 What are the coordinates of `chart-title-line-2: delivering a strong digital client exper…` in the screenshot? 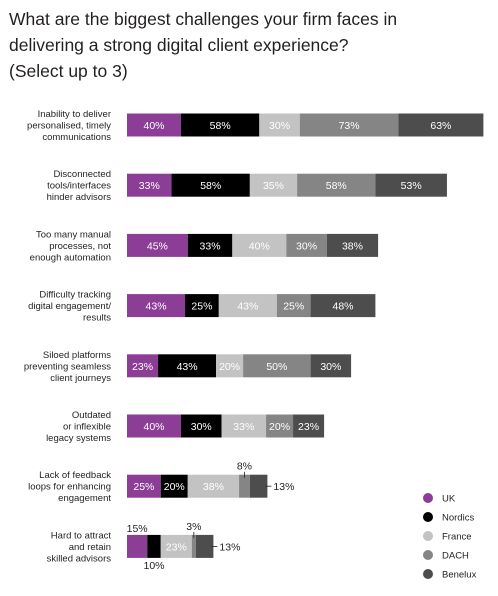 It's located at (179, 45).